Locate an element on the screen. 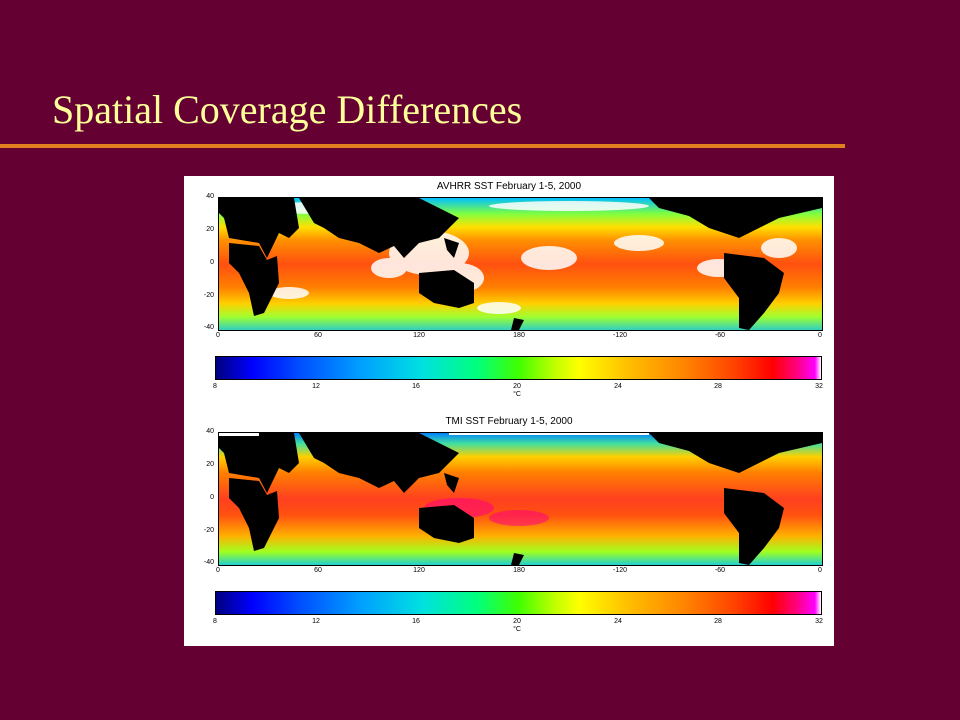 The height and width of the screenshot is (720, 960). tmi-sst-map is located at coordinates (520, 499).